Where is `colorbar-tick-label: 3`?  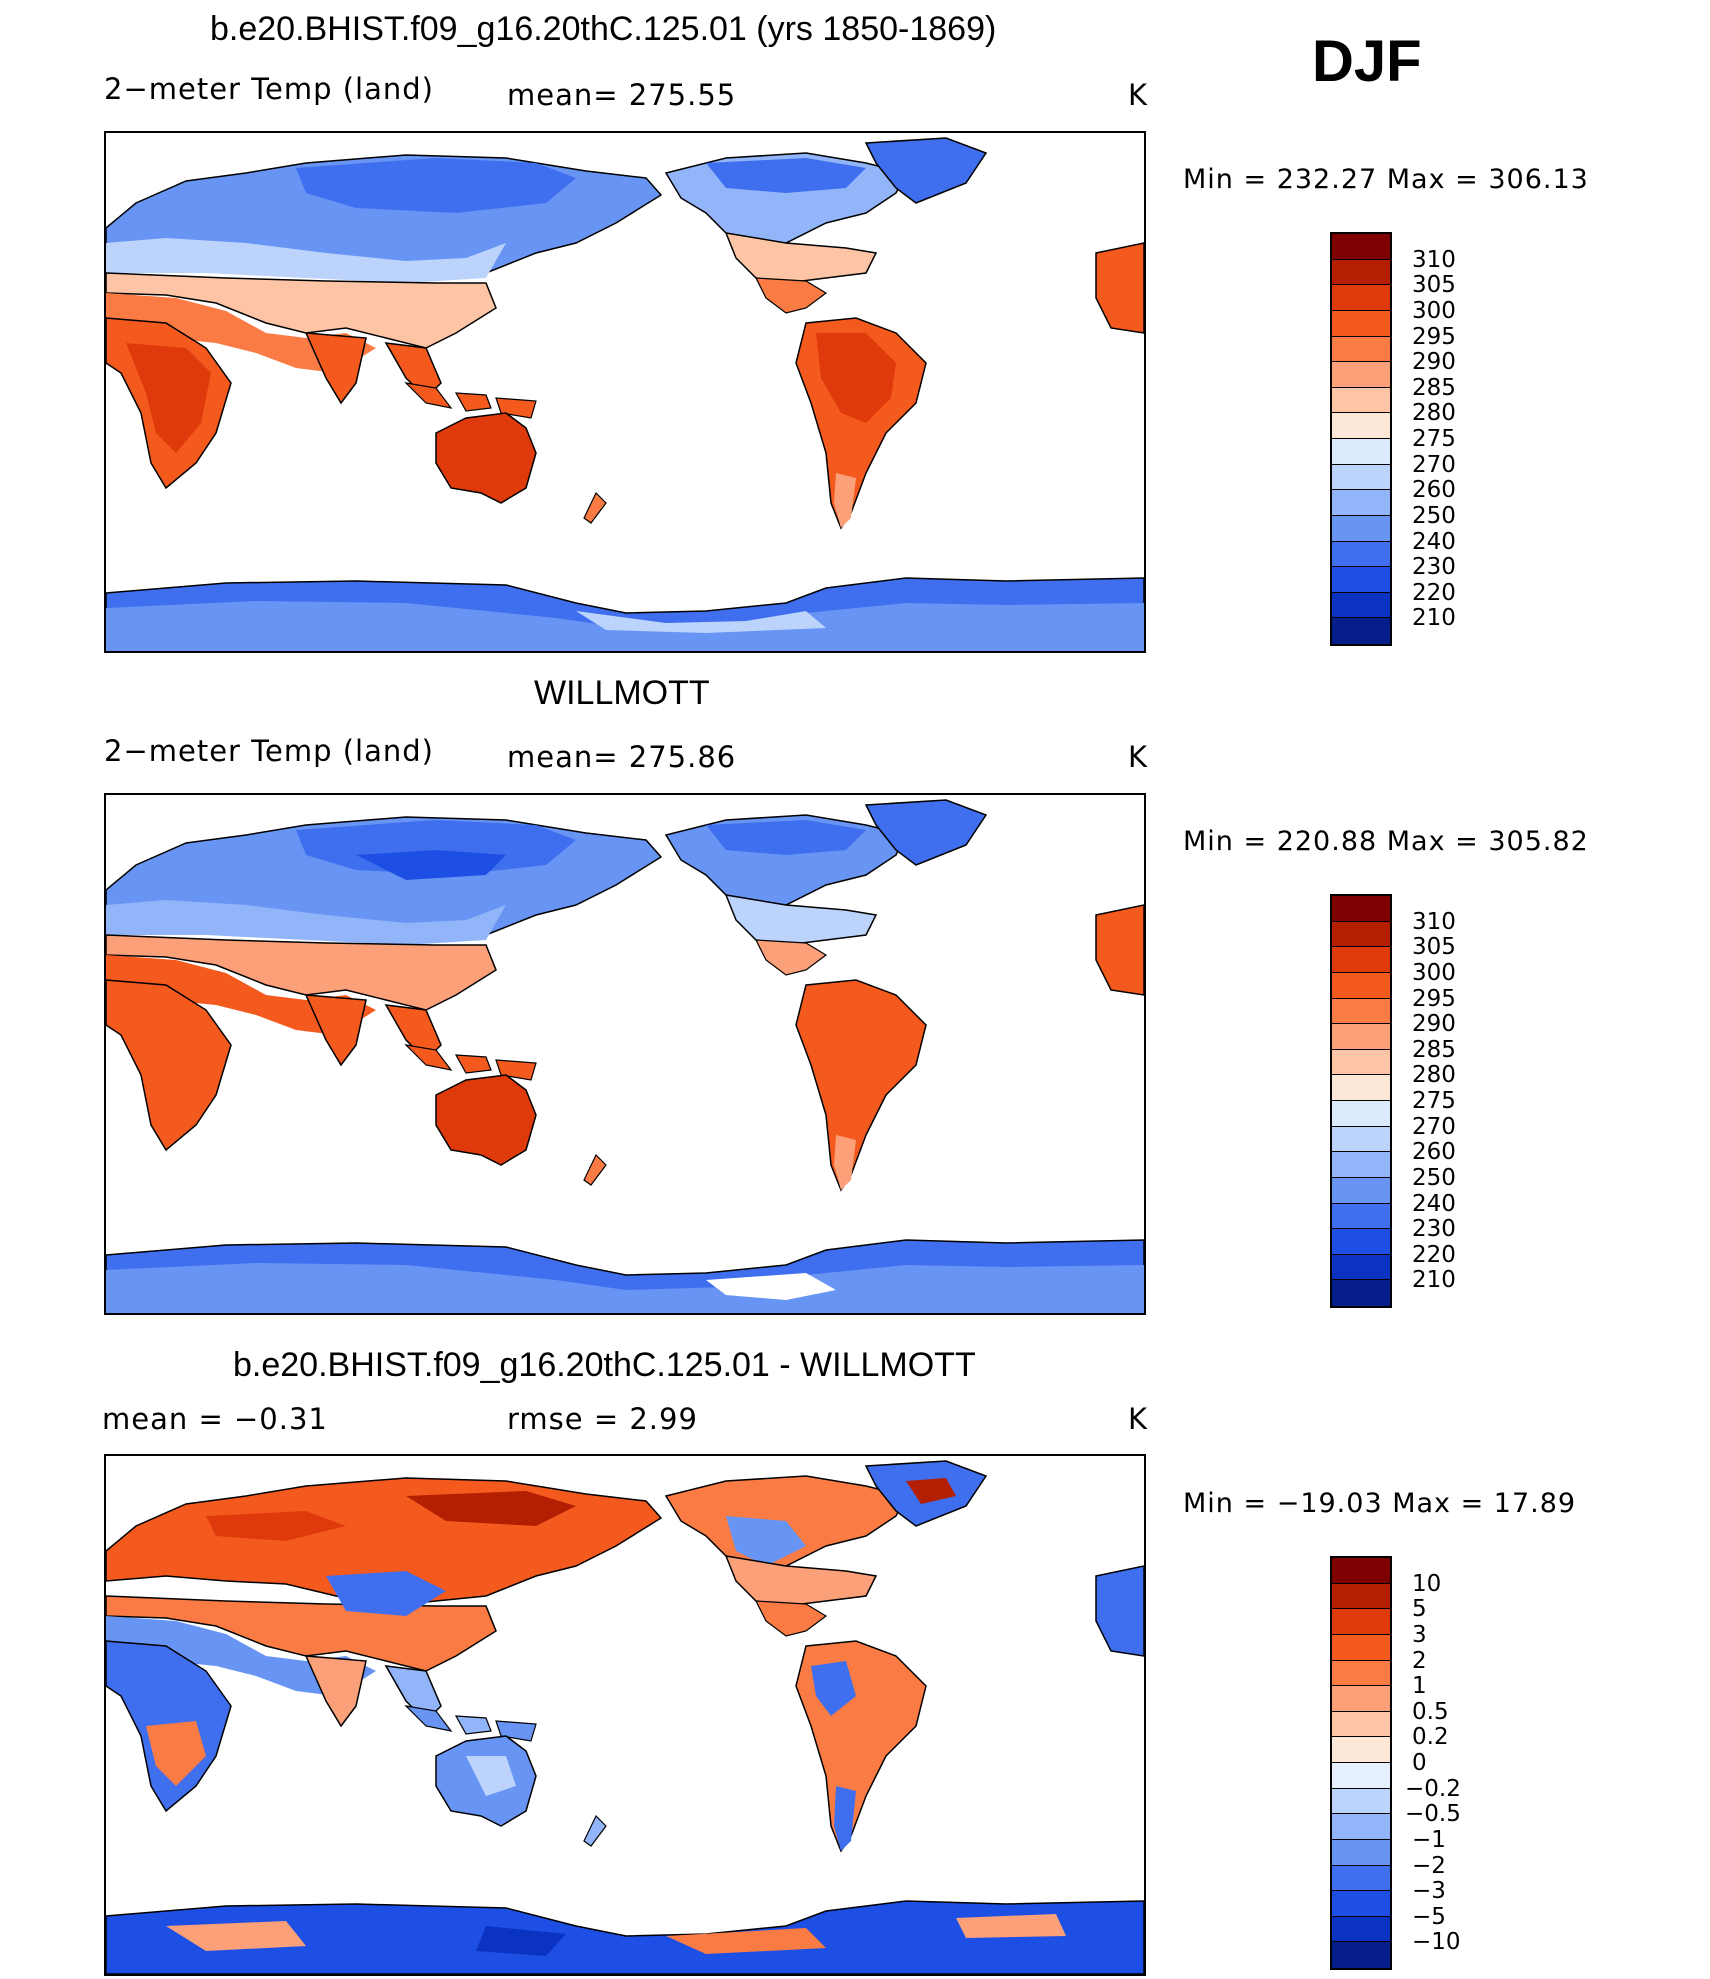
colorbar-tick-label: 3 is located at coordinates (1419, 1634).